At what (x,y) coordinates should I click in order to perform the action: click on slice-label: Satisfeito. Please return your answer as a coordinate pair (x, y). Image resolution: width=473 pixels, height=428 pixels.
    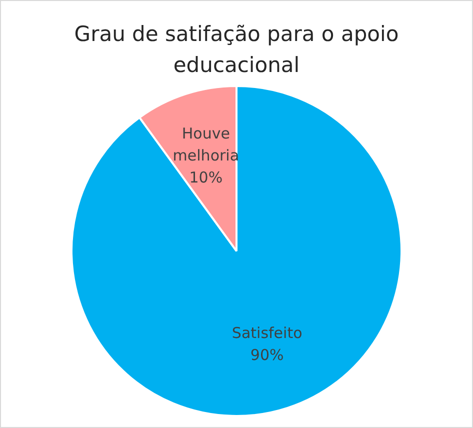
    Looking at the image, I should click on (267, 333).